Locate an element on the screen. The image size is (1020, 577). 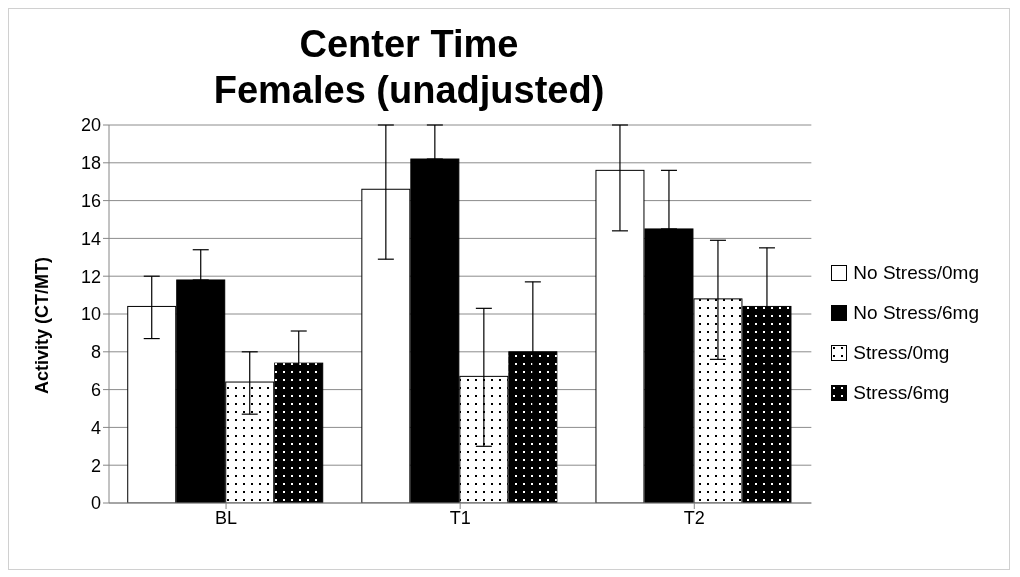
y-tick-label: 16 is located at coordinates (90, 200).